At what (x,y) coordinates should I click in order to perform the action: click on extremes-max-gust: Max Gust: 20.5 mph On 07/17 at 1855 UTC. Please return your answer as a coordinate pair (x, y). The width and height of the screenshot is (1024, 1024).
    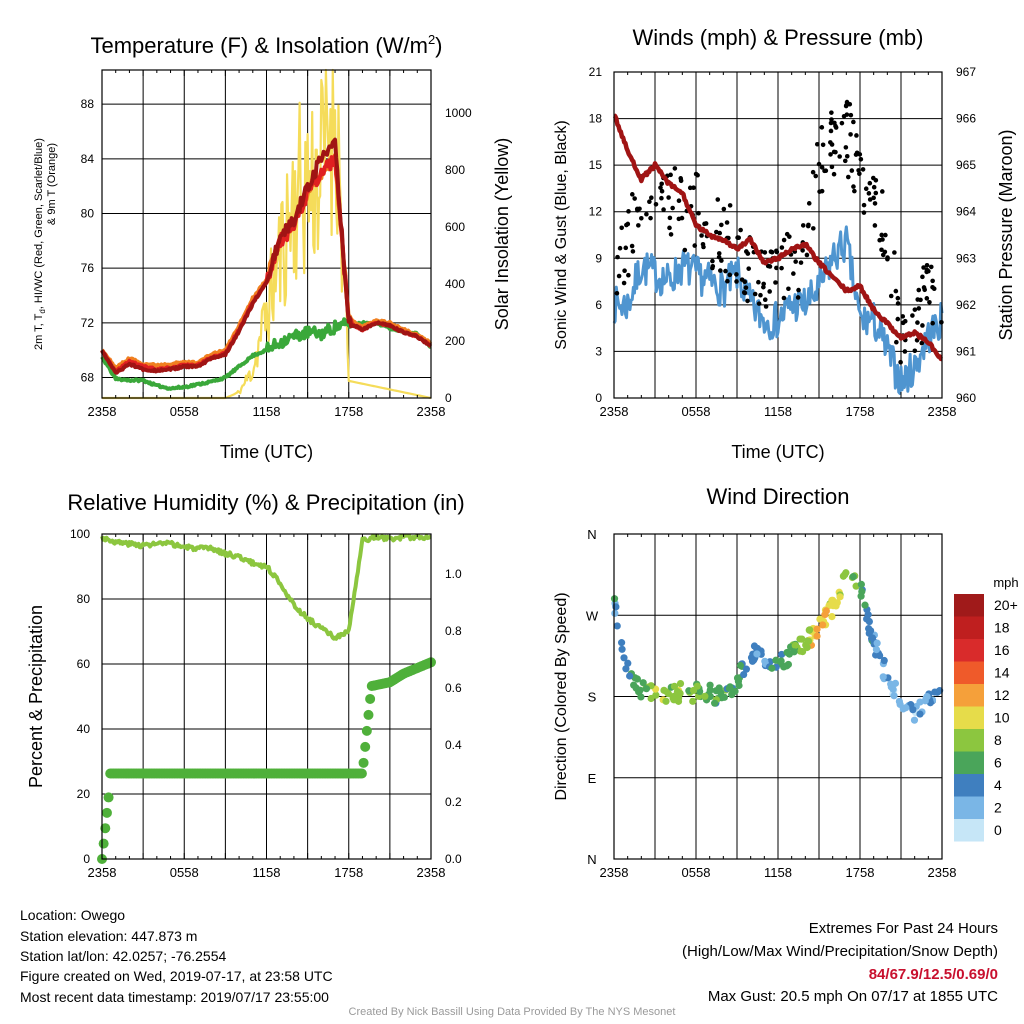
    Looking at the image, I should click on (852, 996).